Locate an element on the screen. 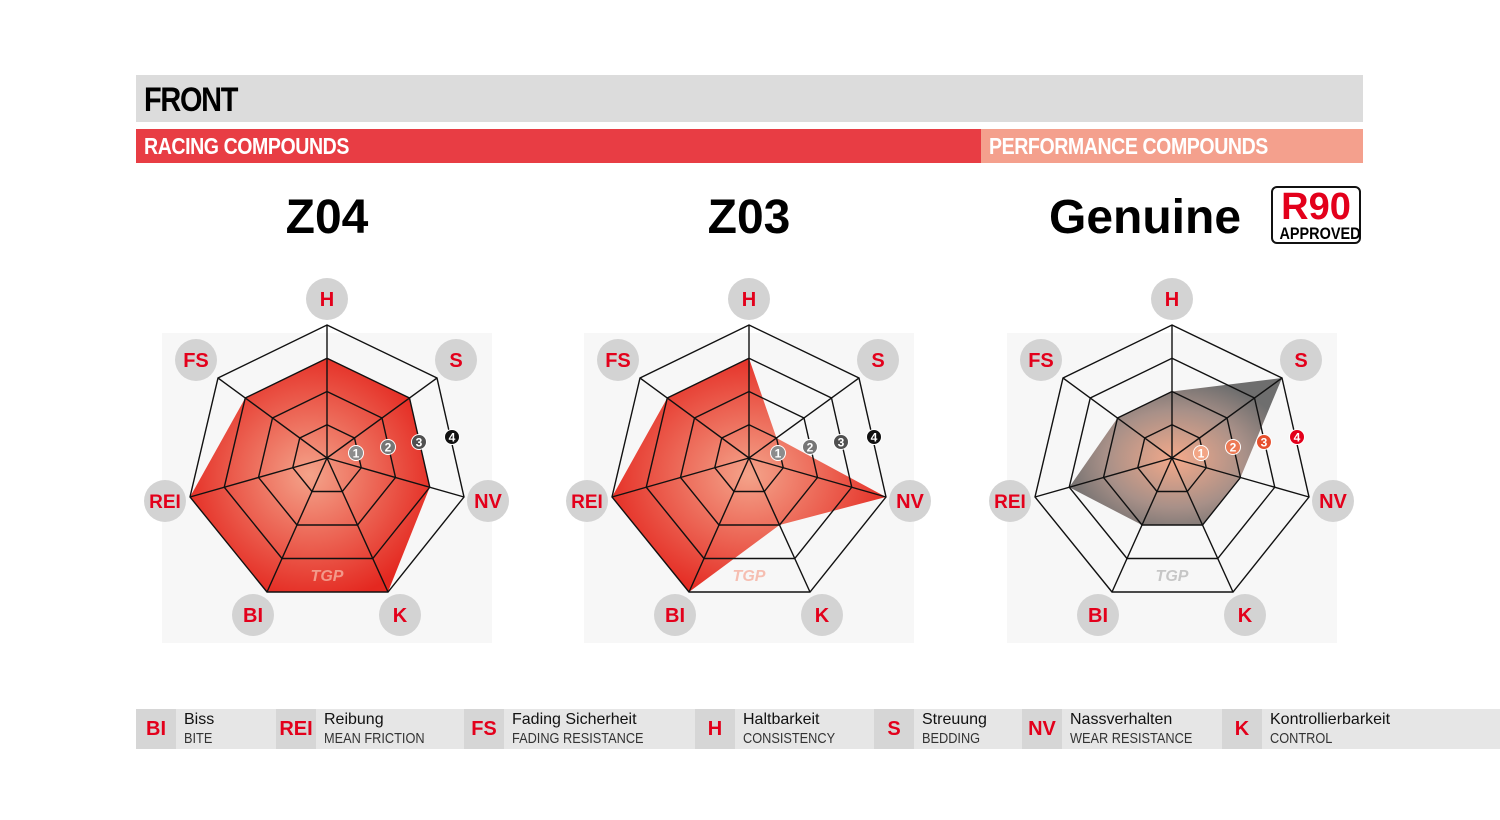  r90-approved-badge: R90 APPROVED is located at coordinates (1316, 215).